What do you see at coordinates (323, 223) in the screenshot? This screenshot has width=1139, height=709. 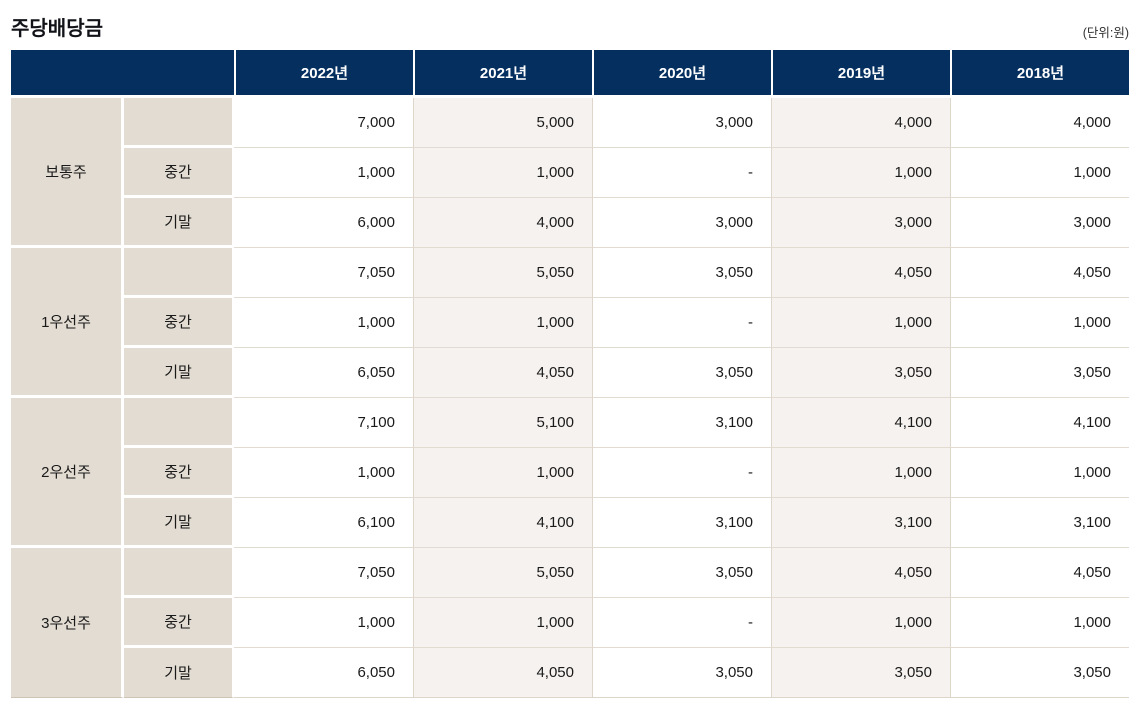 I see `dividend-value-cell: 6,000` at bounding box center [323, 223].